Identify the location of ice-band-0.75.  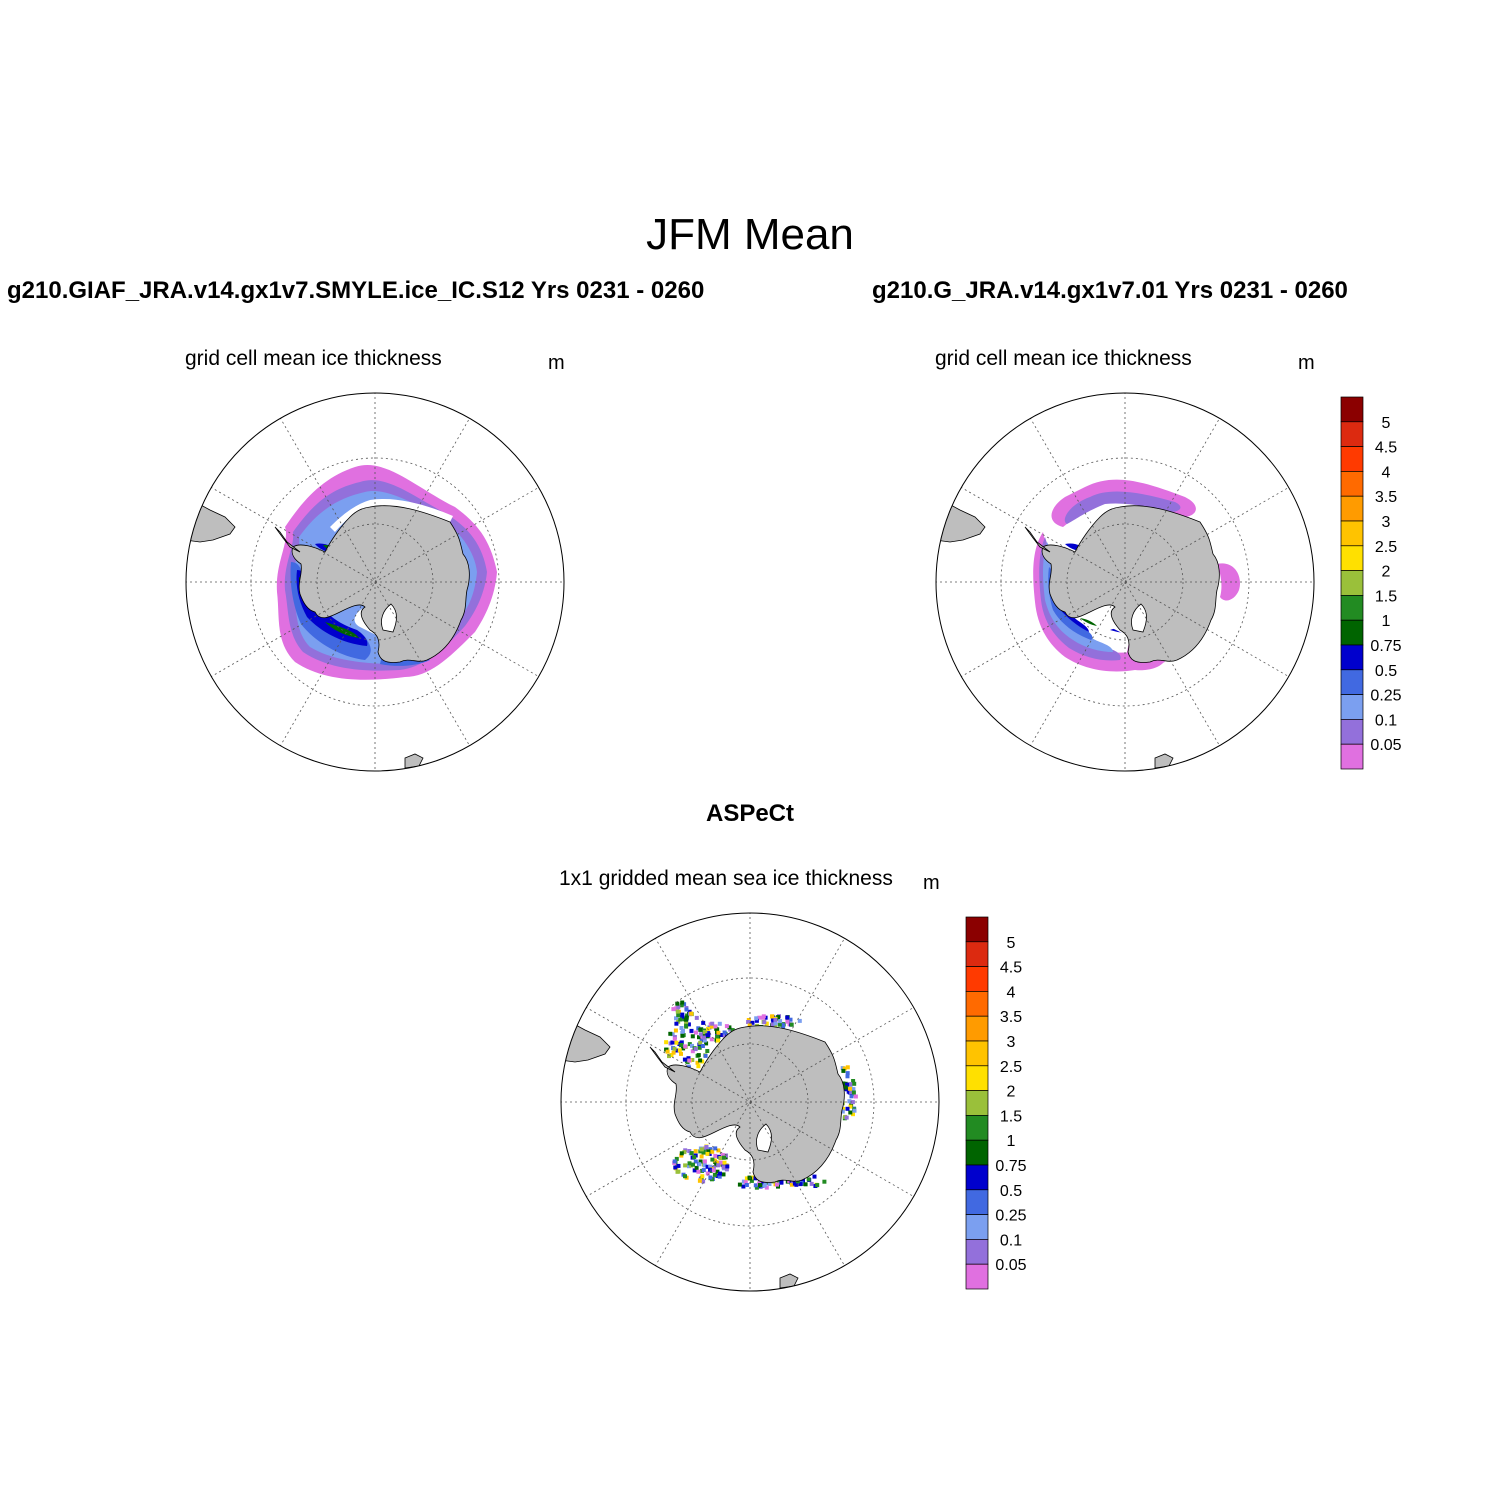
(1090, 603).